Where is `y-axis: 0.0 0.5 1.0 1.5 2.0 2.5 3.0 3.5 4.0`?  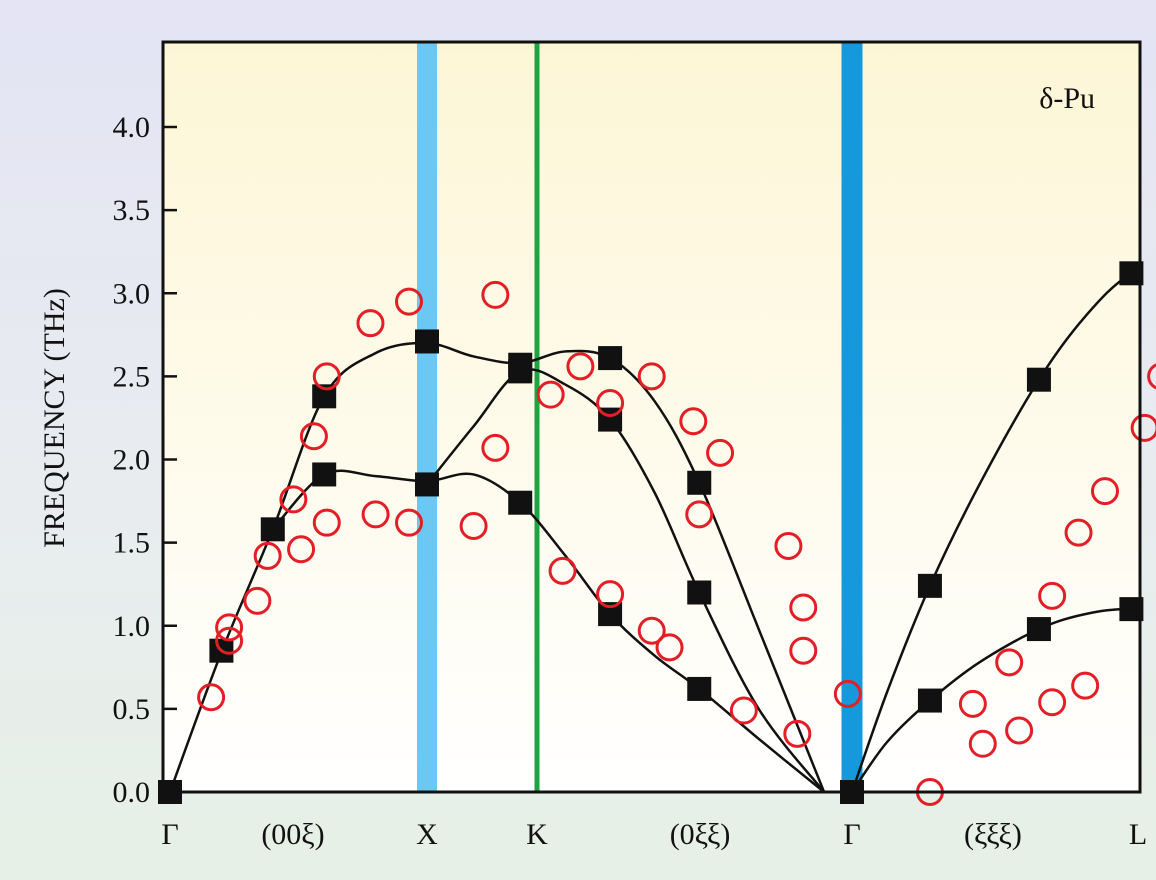
y-axis: 0.0 0.5 1.0 1.5 2.0 2.5 3.0 3.5 4.0 is located at coordinates (145, 460).